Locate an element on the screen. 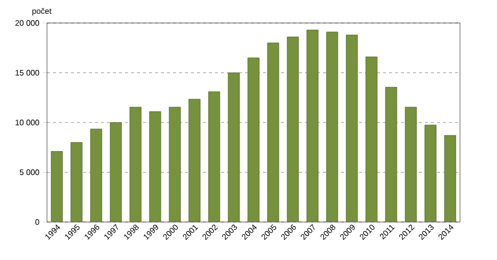  y-tick-label: 0 is located at coordinates (37, 222).